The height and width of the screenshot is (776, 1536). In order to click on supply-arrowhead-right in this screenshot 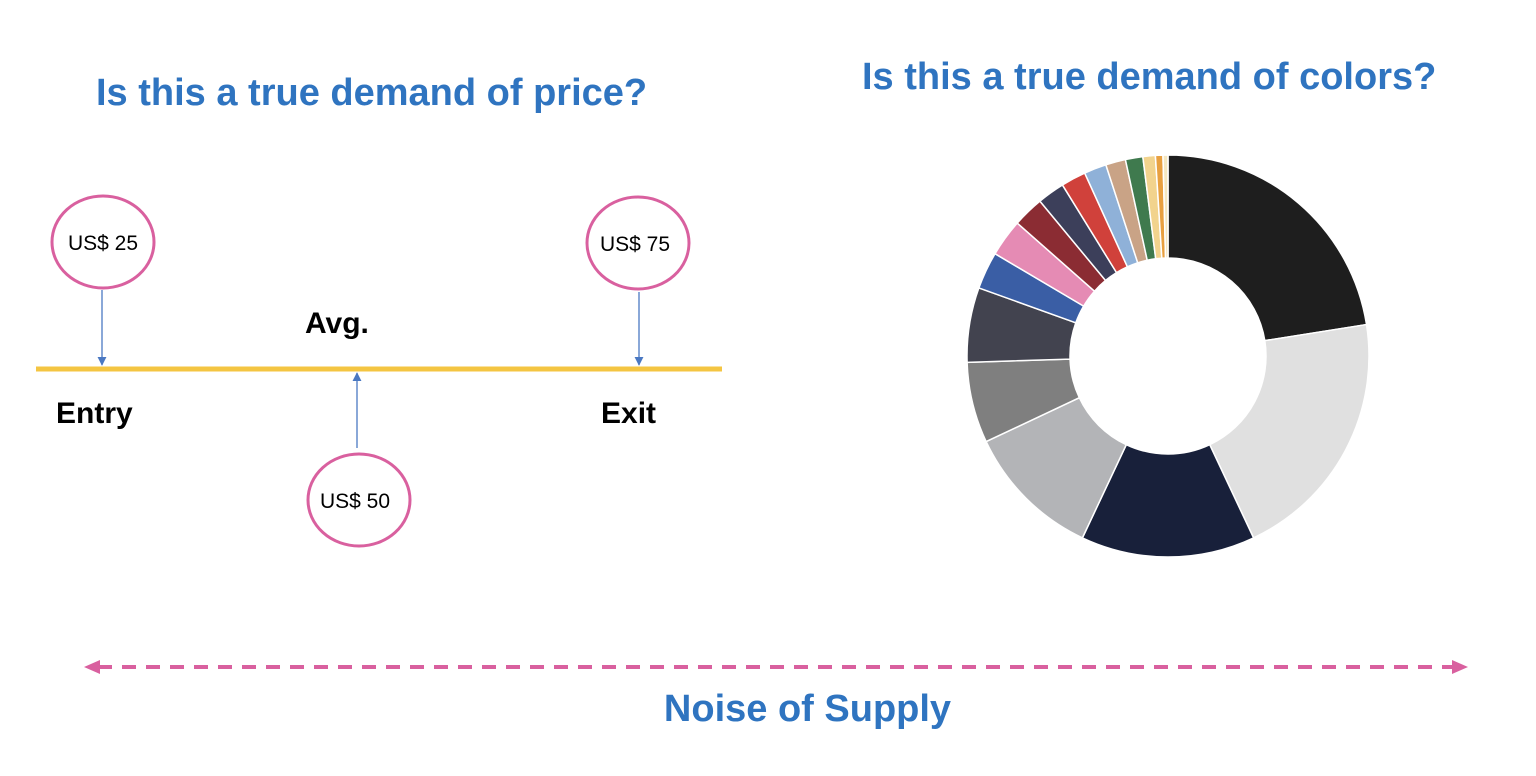, I will do `click(1460, 667)`.